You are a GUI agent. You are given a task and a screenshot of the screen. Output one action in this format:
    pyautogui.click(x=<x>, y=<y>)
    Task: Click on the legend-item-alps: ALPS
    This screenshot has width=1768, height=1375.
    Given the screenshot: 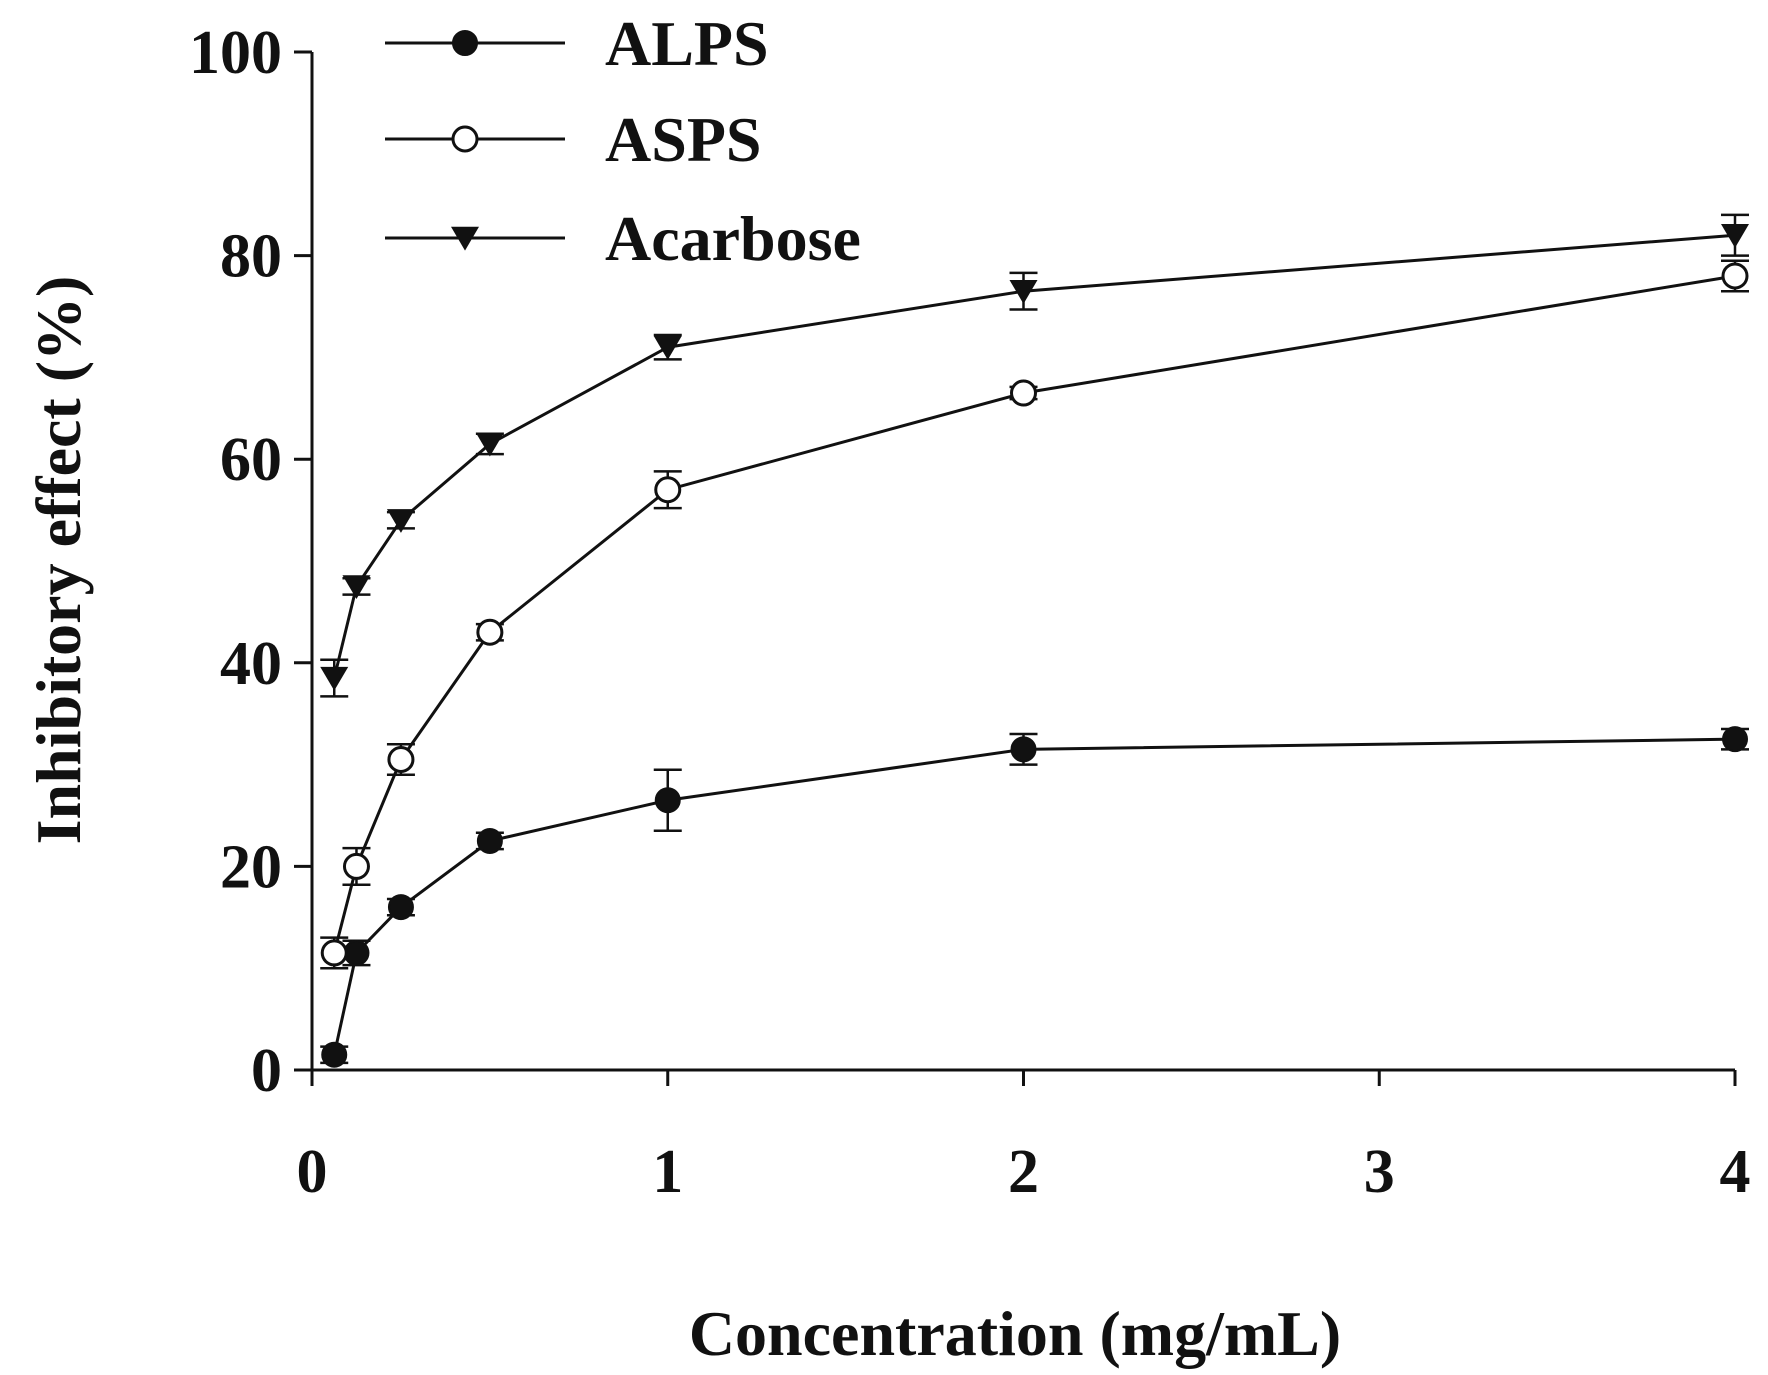 What is the action you would take?
    pyautogui.click(x=577, y=43)
    